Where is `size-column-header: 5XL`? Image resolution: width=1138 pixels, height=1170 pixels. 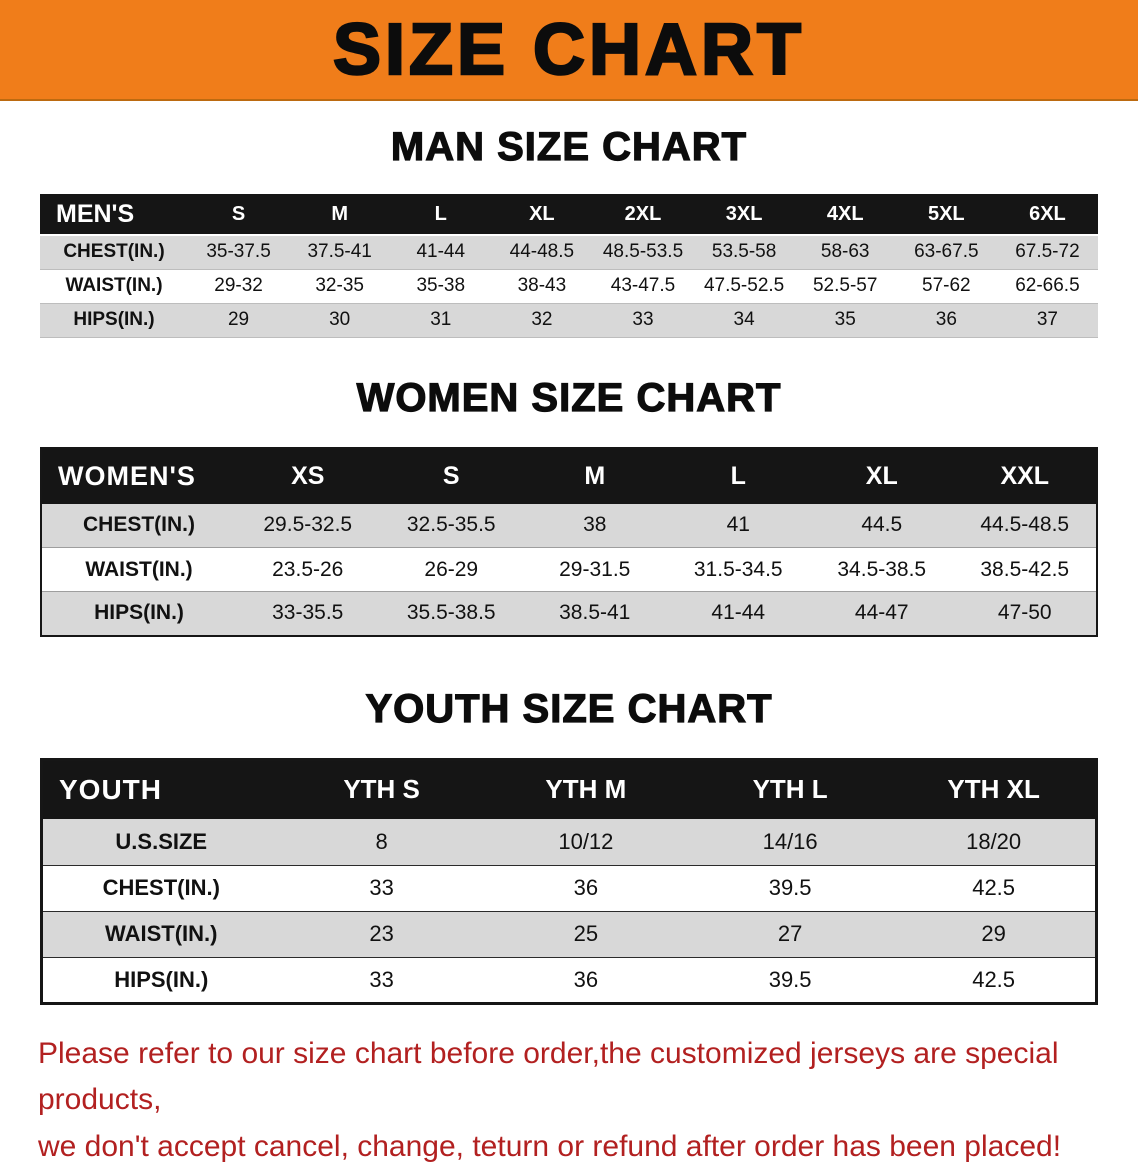
size-column-header: 5XL is located at coordinates (946, 214).